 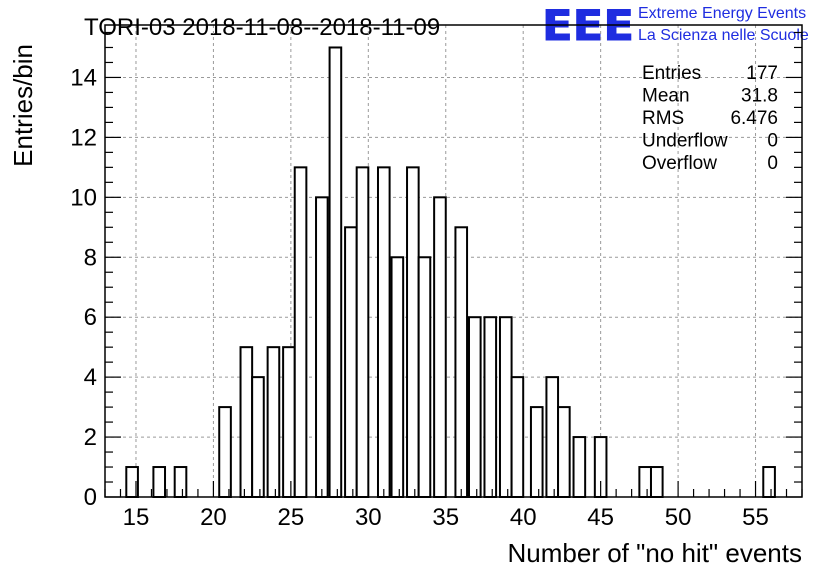 What do you see at coordinates (445, 517) in the screenshot?
I see `x-tick-label: 35` at bounding box center [445, 517].